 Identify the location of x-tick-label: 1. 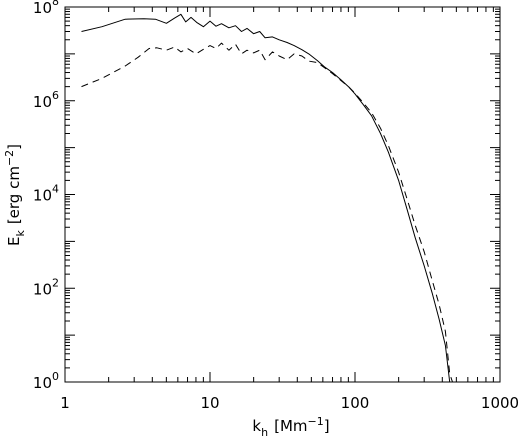
(65, 403).